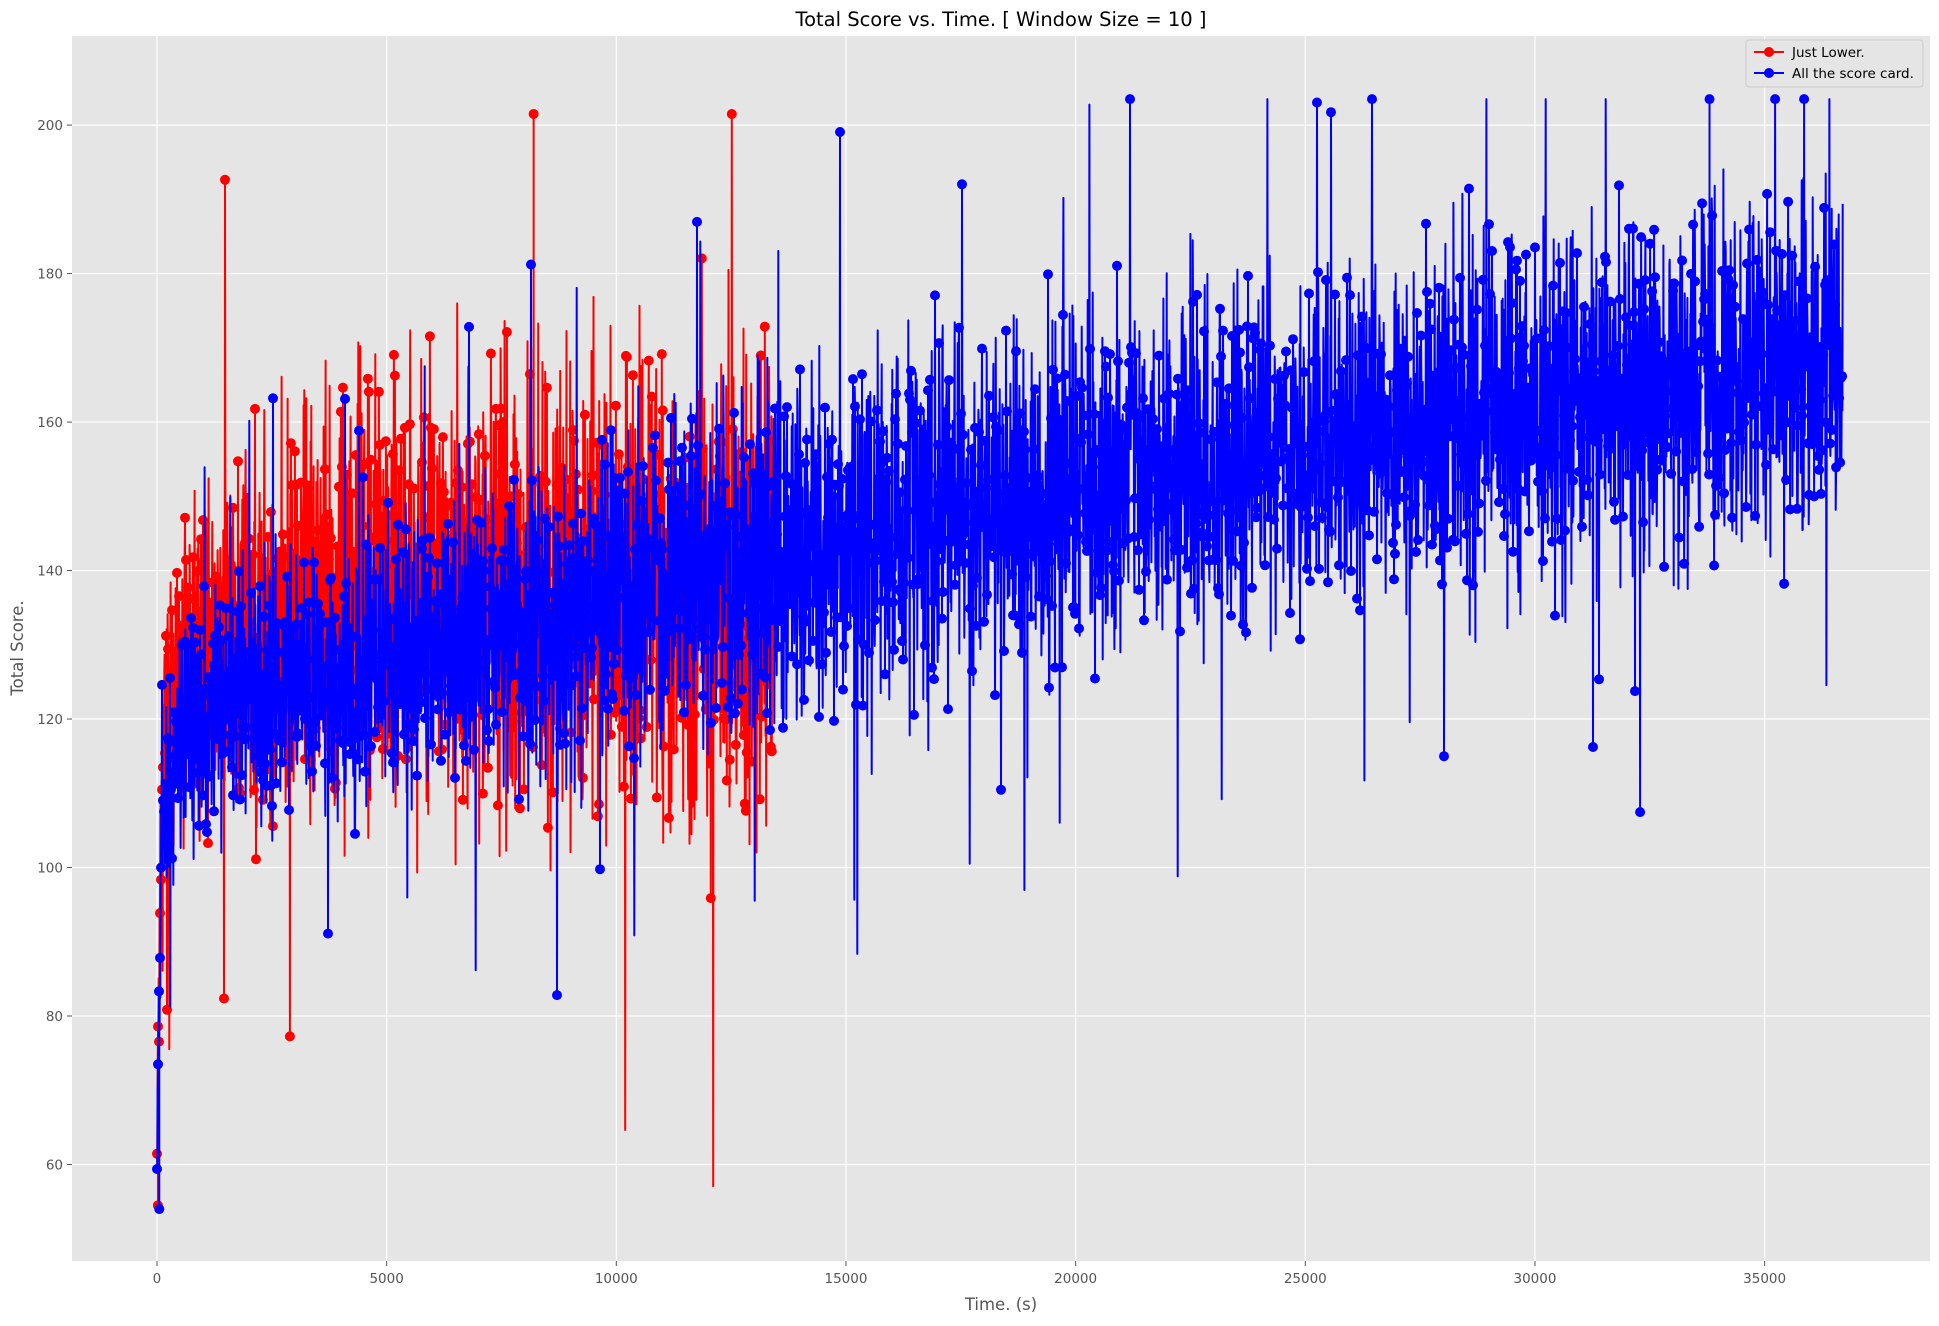 This screenshot has width=1939, height=1326. I want to click on y-tick-label: 140, so click(50, 572).